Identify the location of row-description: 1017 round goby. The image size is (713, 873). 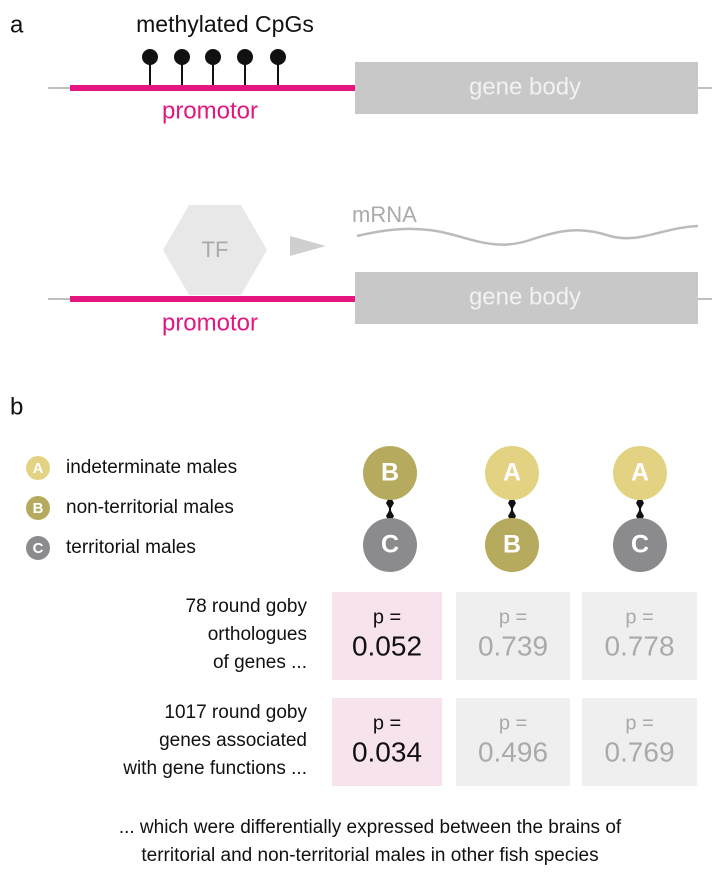
(235, 712).